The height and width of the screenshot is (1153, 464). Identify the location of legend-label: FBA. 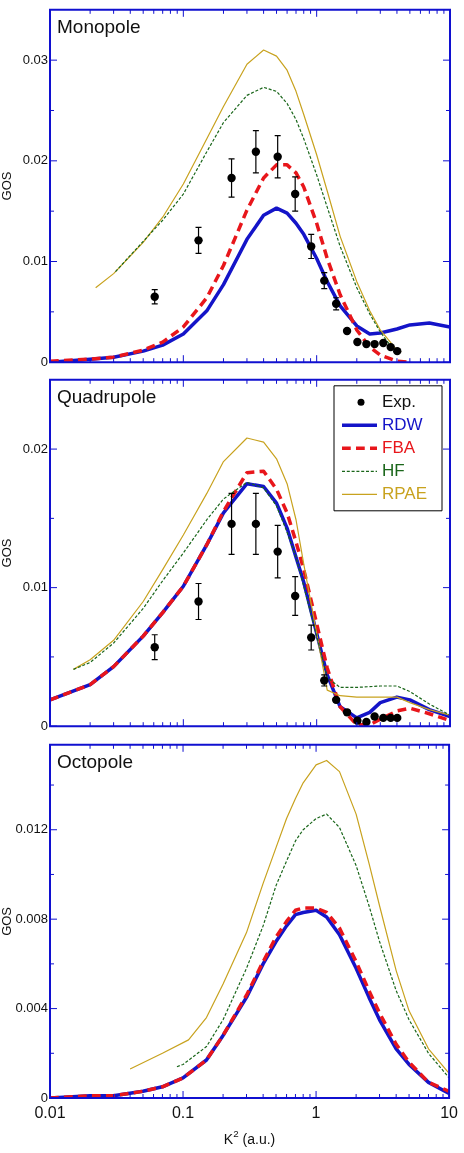
(399, 447).